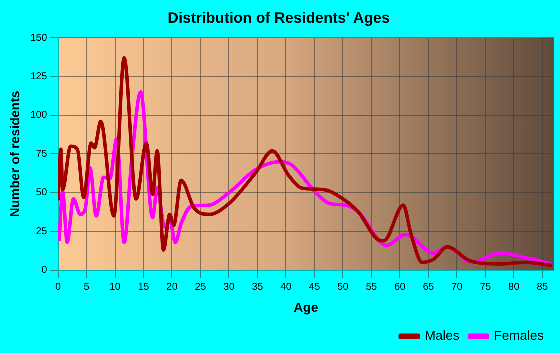  I want to click on y-tick-label: 100, so click(39, 116).